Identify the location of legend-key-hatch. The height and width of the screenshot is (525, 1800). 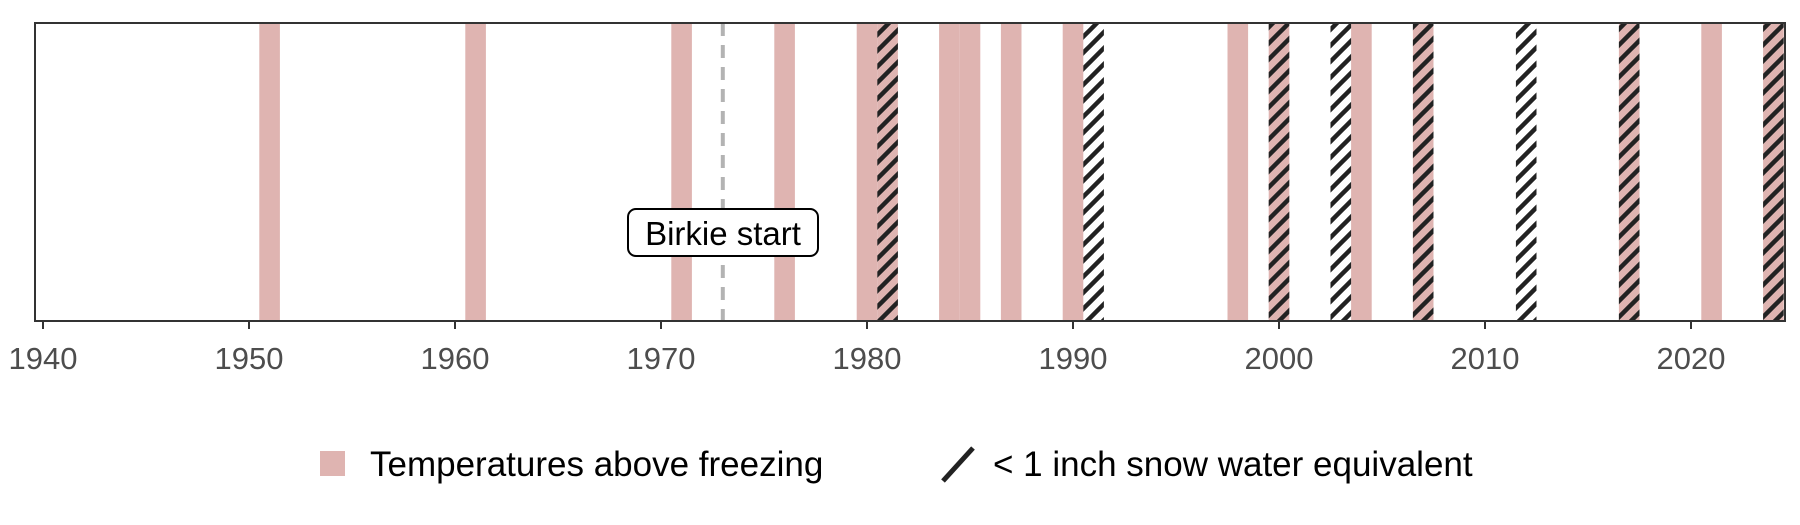
(958, 464).